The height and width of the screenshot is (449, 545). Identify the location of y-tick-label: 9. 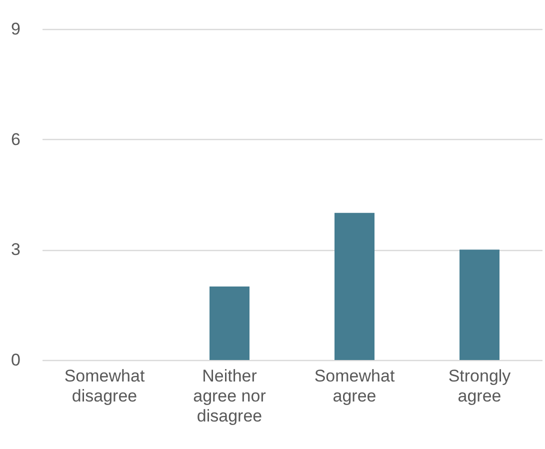
(15, 29).